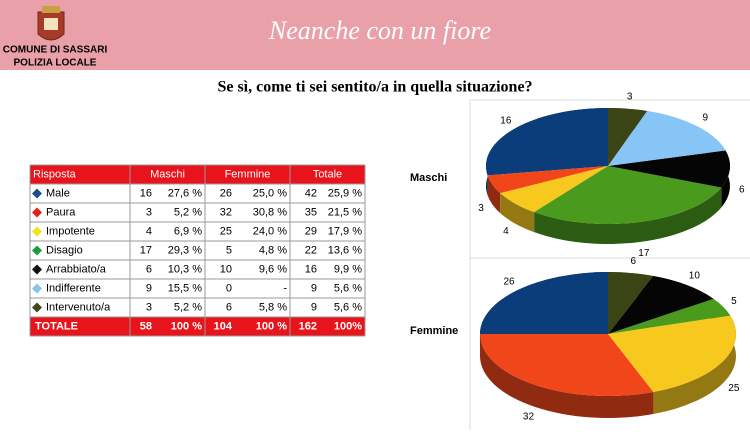  Describe the element at coordinates (273, 250) in the screenshot. I see `cell: 4,8 %` at that location.